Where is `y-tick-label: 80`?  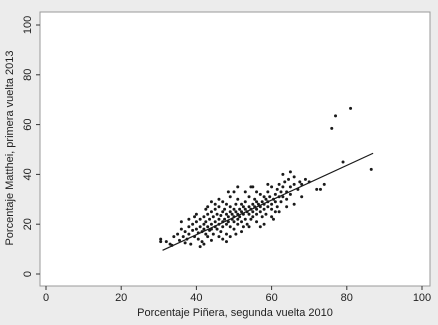 y-tick-label: 80 is located at coordinates (28, 75).